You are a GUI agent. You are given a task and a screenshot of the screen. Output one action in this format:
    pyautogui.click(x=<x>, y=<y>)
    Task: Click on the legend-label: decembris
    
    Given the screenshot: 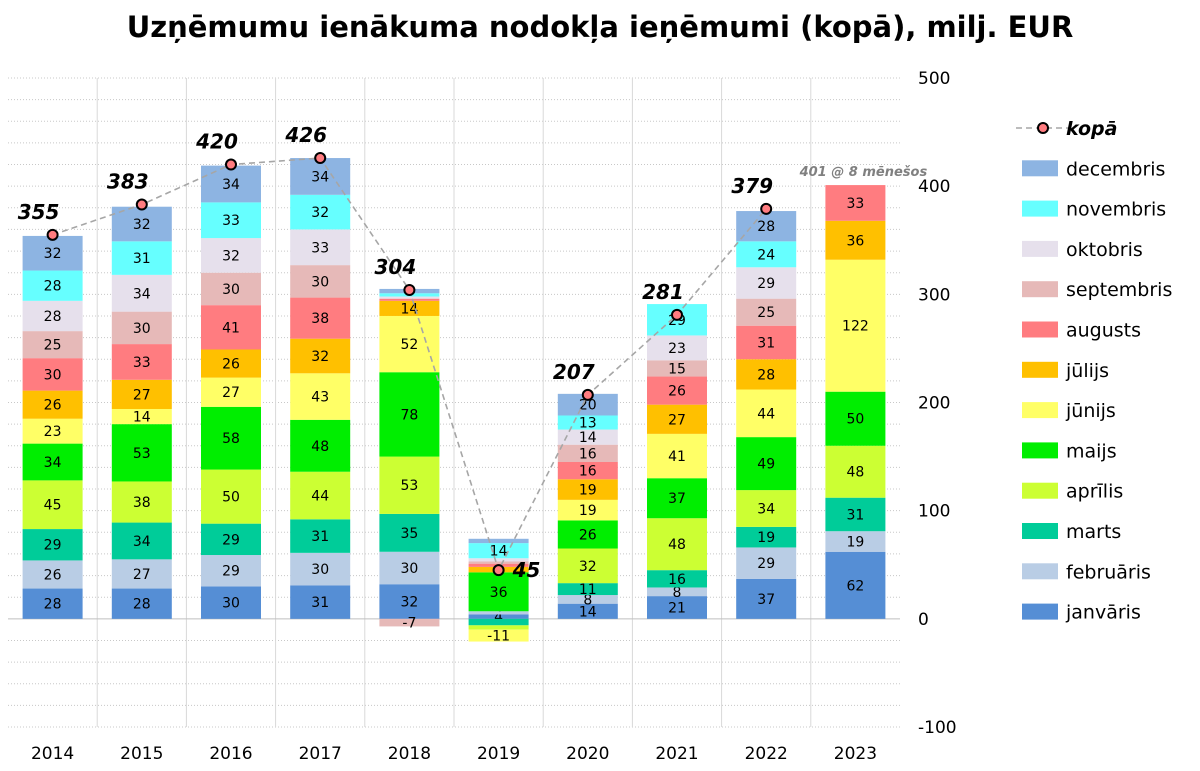 What is the action you would take?
    pyautogui.click(x=1115, y=169)
    